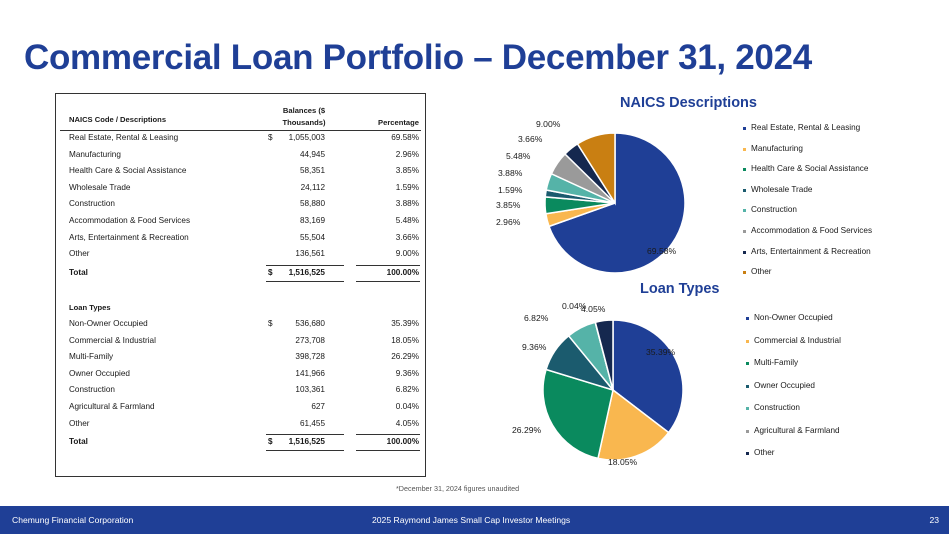 This screenshot has width=949, height=534. I want to click on row-percentage: 1.59%, so click(407, 187).